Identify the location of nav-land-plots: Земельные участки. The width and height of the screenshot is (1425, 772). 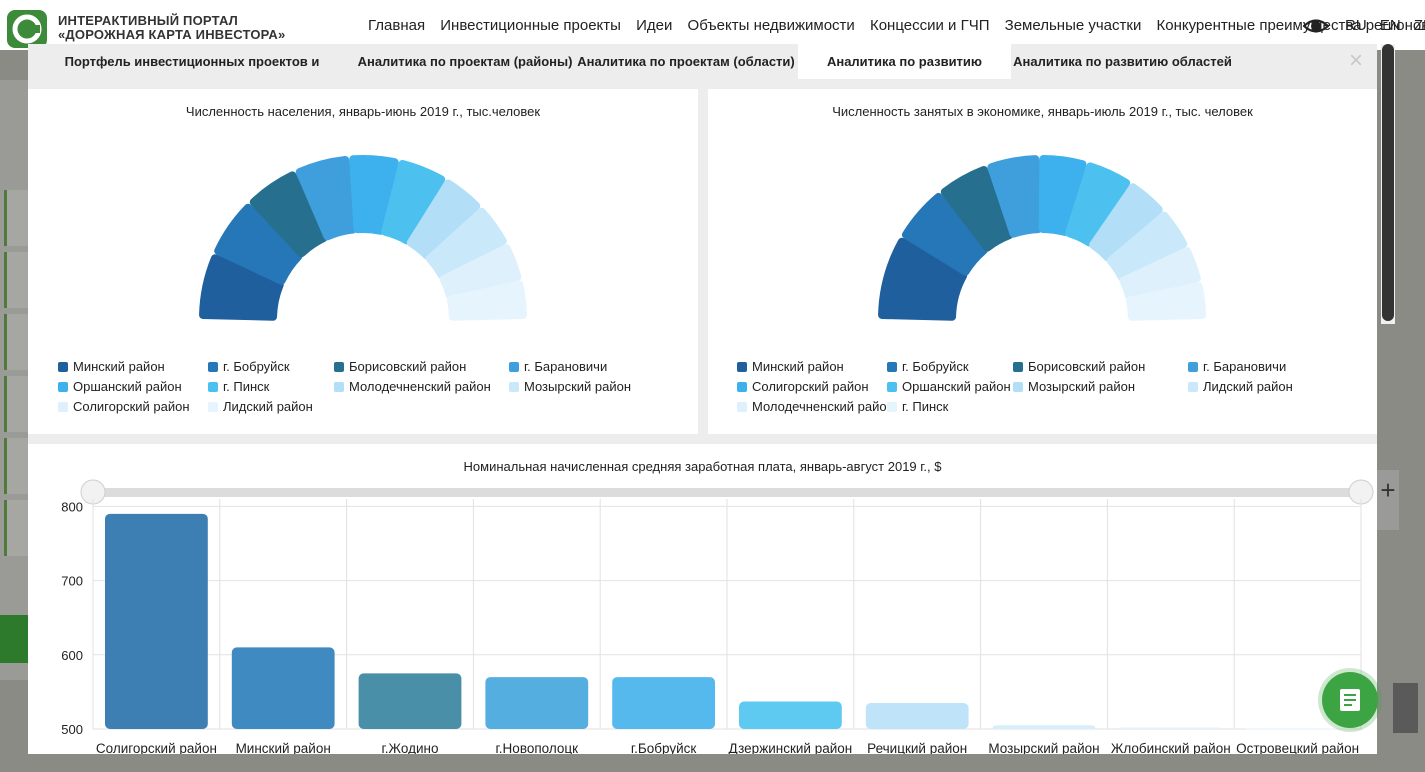
(1073, 25).